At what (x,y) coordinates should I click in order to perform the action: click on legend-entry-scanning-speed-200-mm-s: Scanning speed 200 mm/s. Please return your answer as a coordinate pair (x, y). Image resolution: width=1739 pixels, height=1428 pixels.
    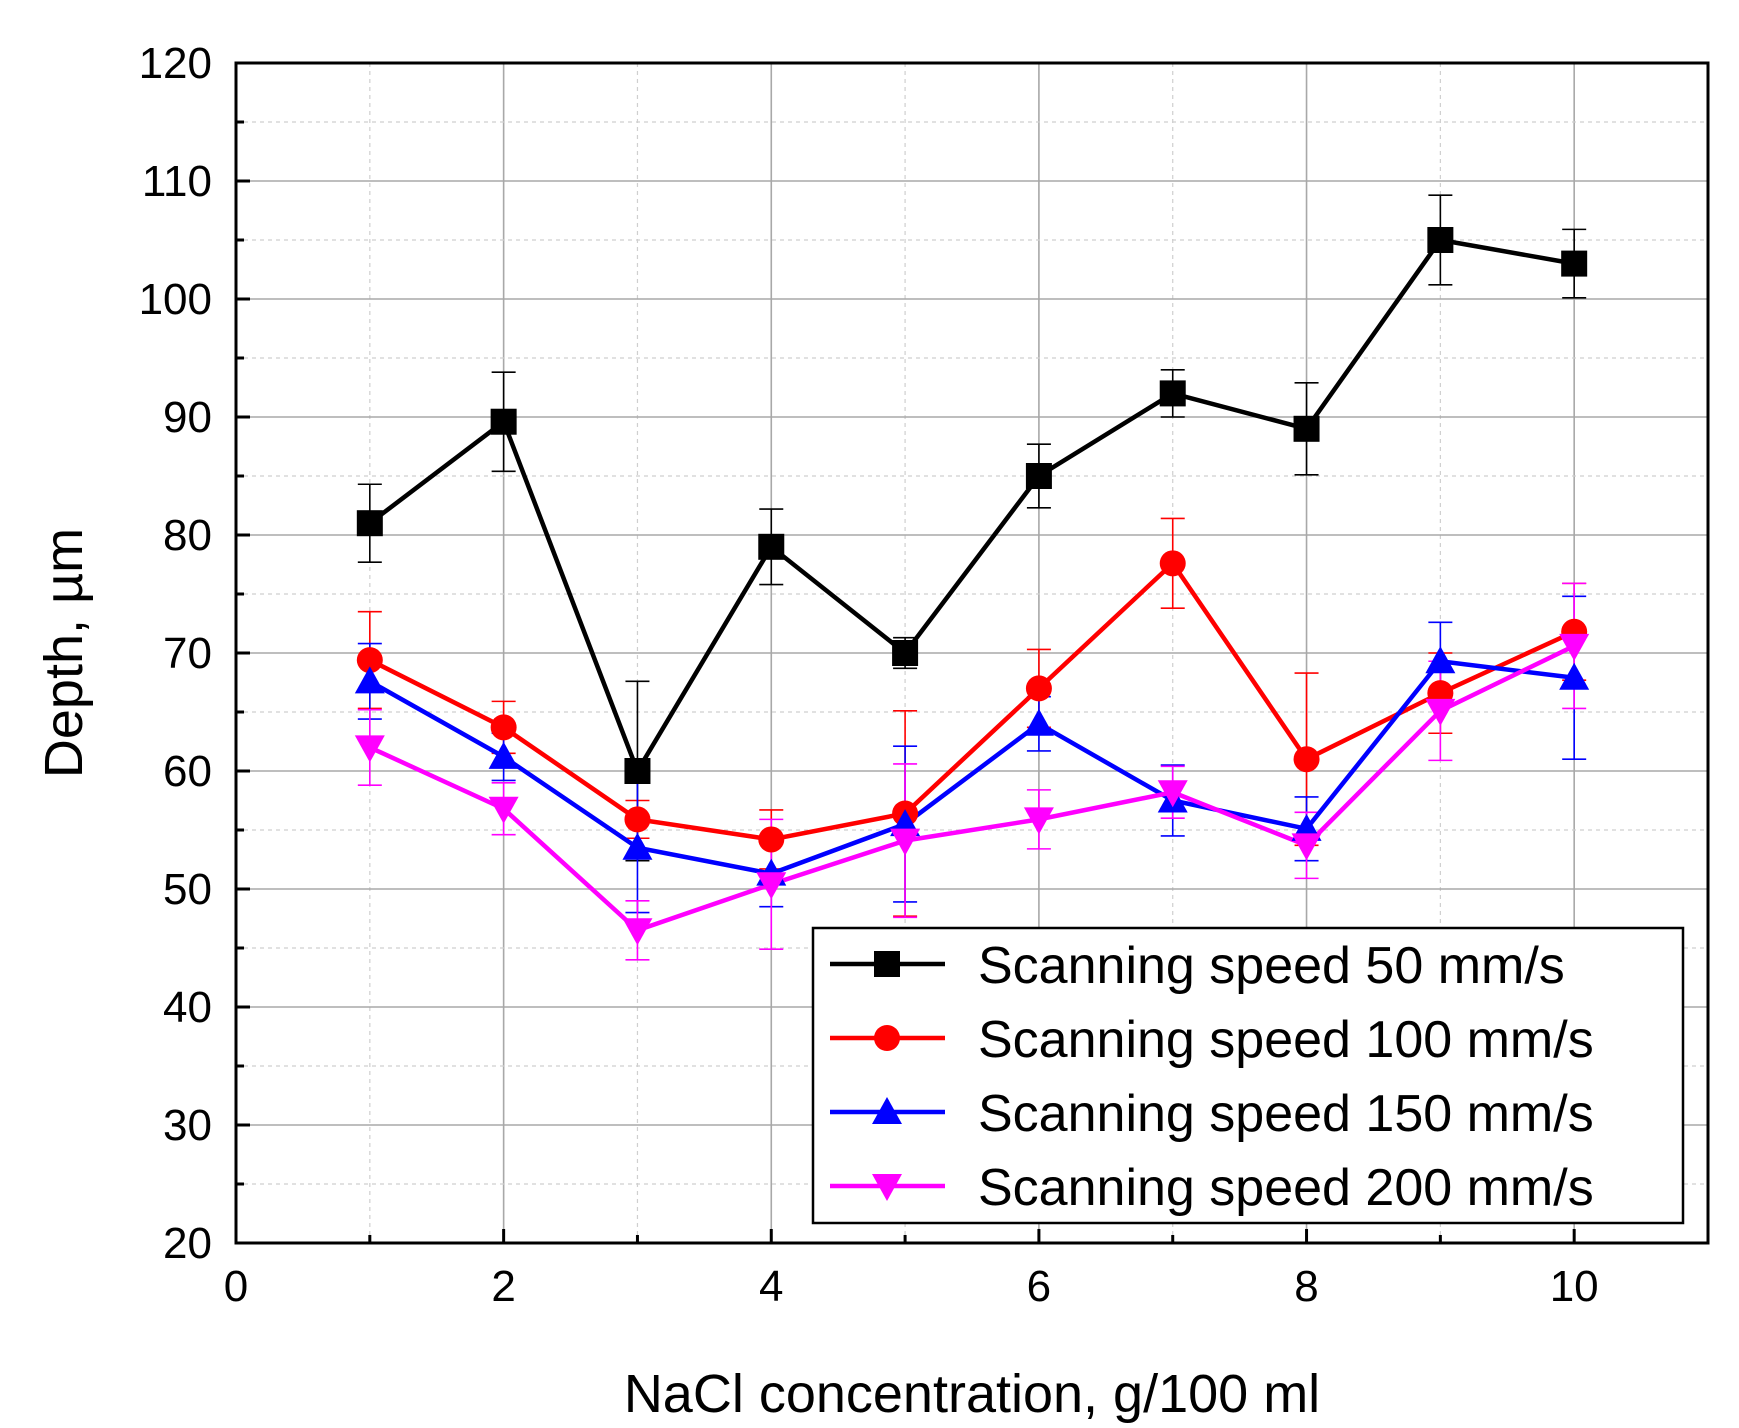
    Looking at the image, I should click on (1212, 1188).